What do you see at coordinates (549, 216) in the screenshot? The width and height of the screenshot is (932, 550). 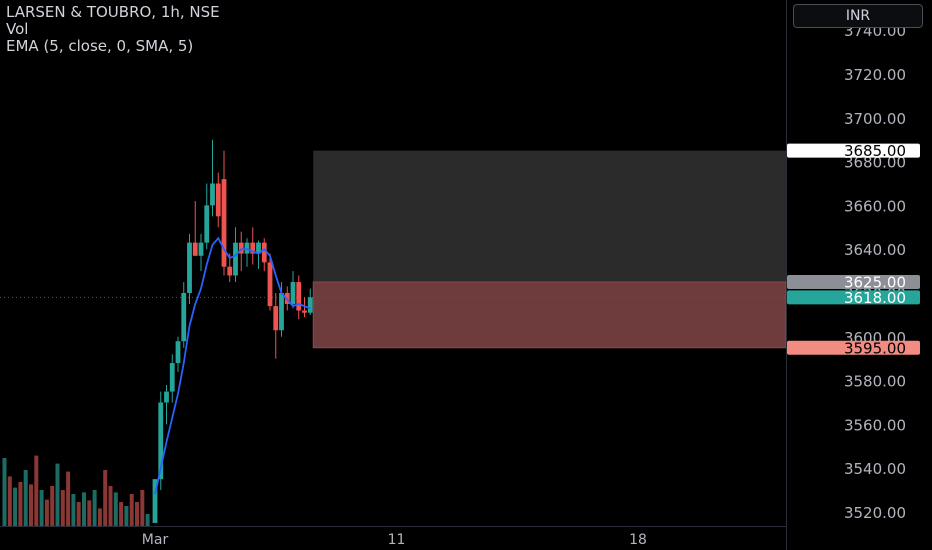 I see `target-zone` at bounding box center [549, 216].